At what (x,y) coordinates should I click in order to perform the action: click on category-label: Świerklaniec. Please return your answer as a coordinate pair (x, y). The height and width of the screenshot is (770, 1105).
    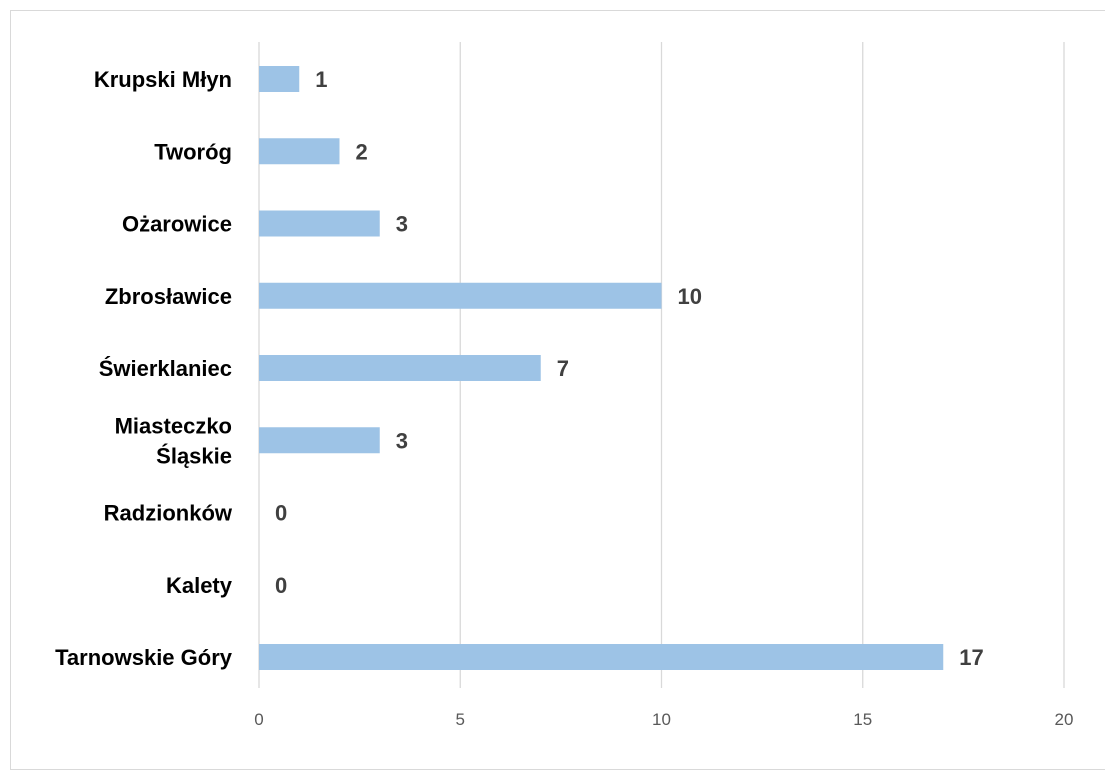
    Looking at the image, I should click on (165, 368).